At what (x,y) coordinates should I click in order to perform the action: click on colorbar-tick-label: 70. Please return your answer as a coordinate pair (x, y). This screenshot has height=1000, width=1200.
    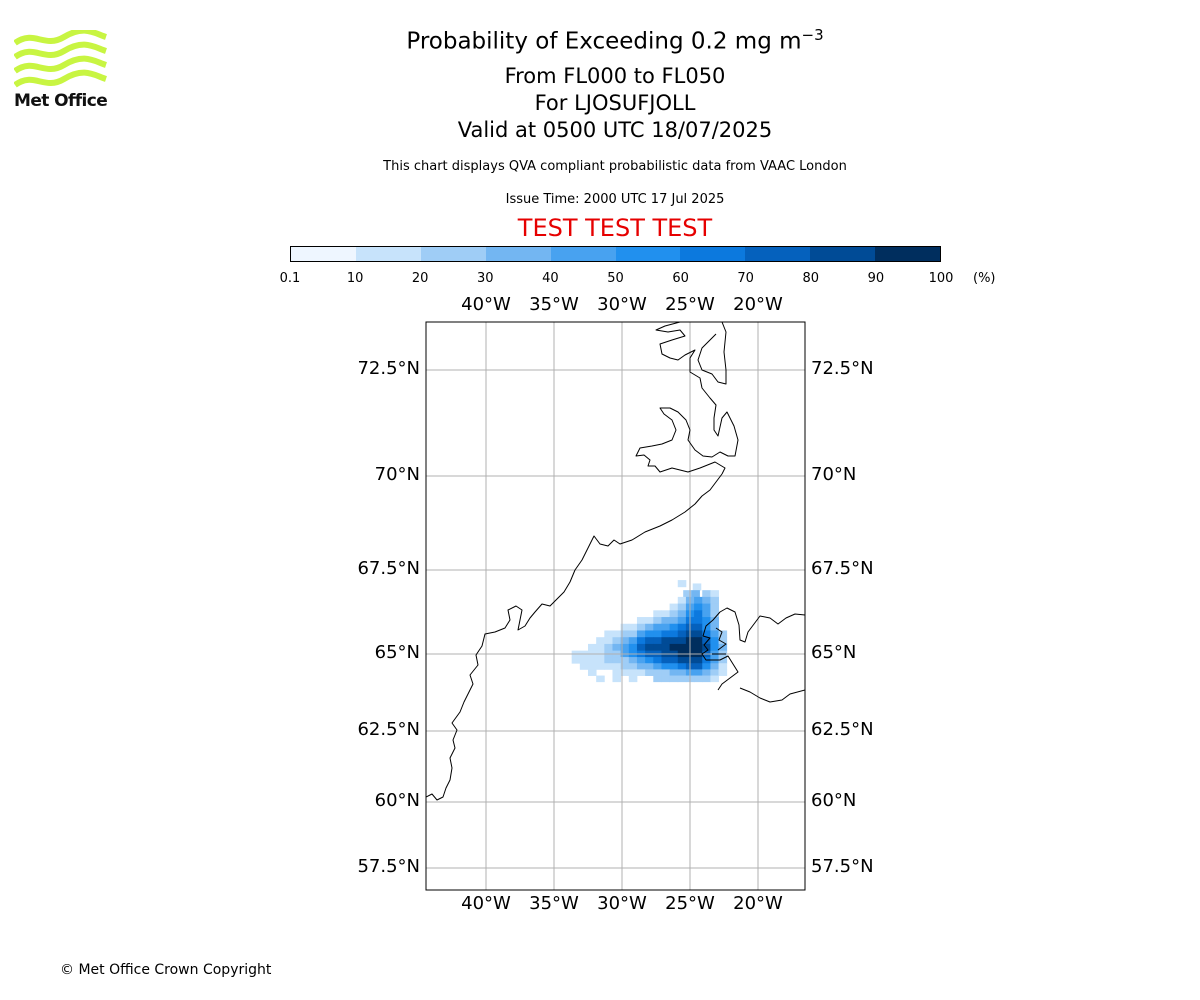
    Looking at the image, I should click on (745, 278).